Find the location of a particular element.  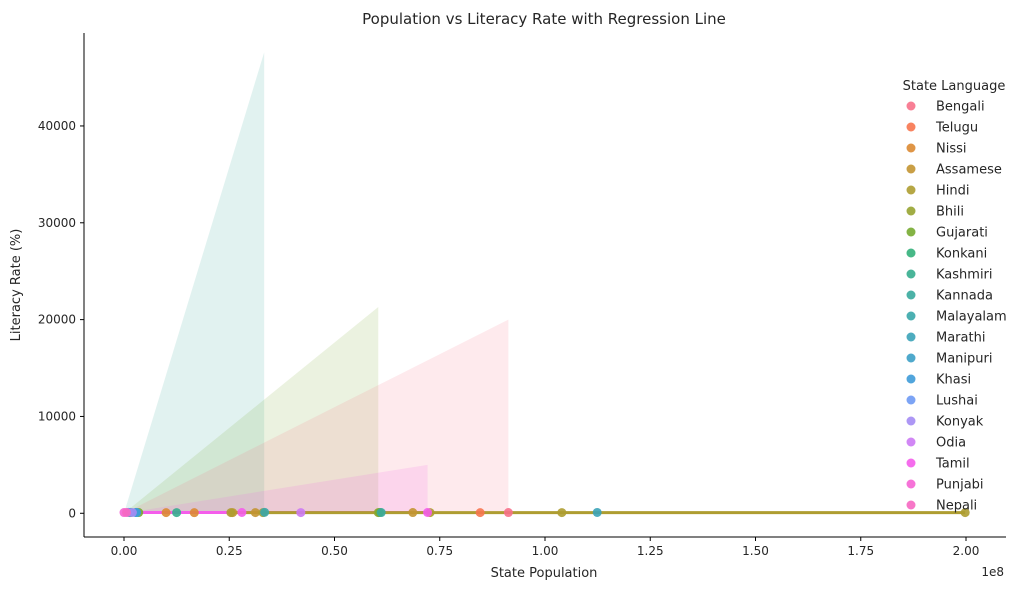

y-axis-ticks: 0 10000 20000 30000 40000 is located at coordinates (61, 319).